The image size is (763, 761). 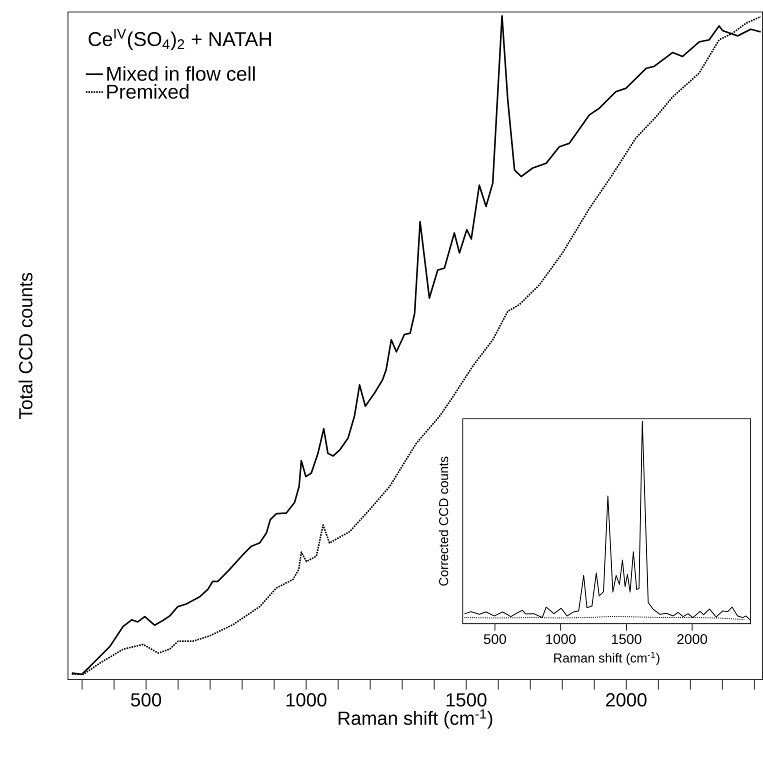 I want to click on legend-label: Mixed in flow cell, so click(x=181, y=74).